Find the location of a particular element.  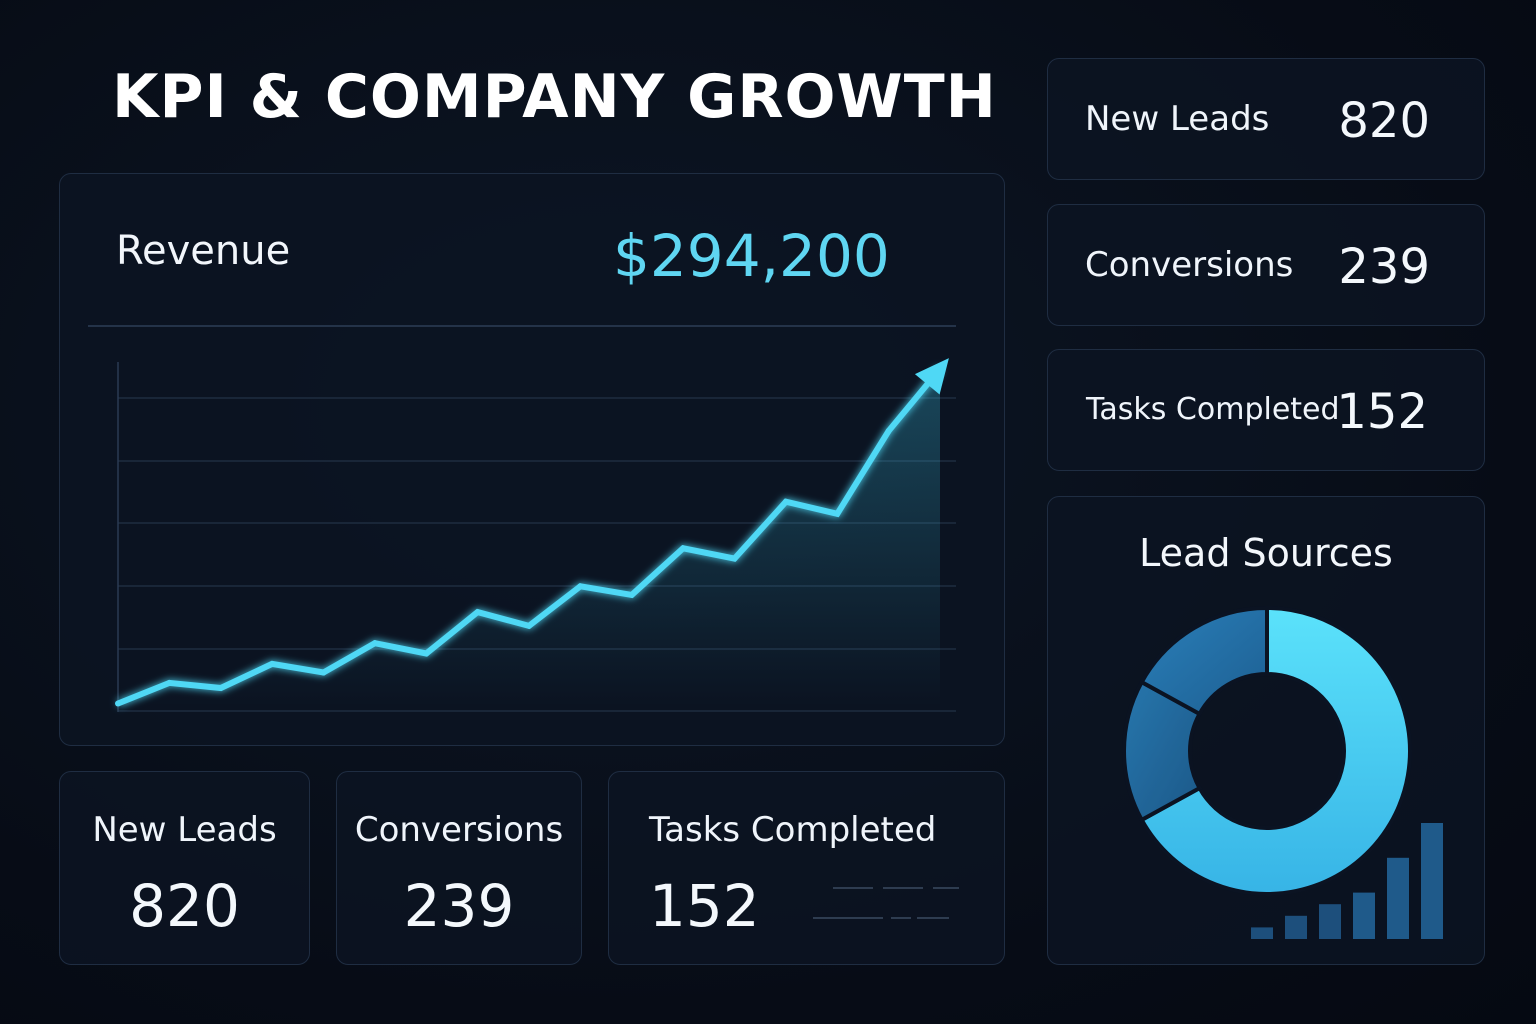

lead-sources-title: Lead Sources is located at coordinates (1266, 553).